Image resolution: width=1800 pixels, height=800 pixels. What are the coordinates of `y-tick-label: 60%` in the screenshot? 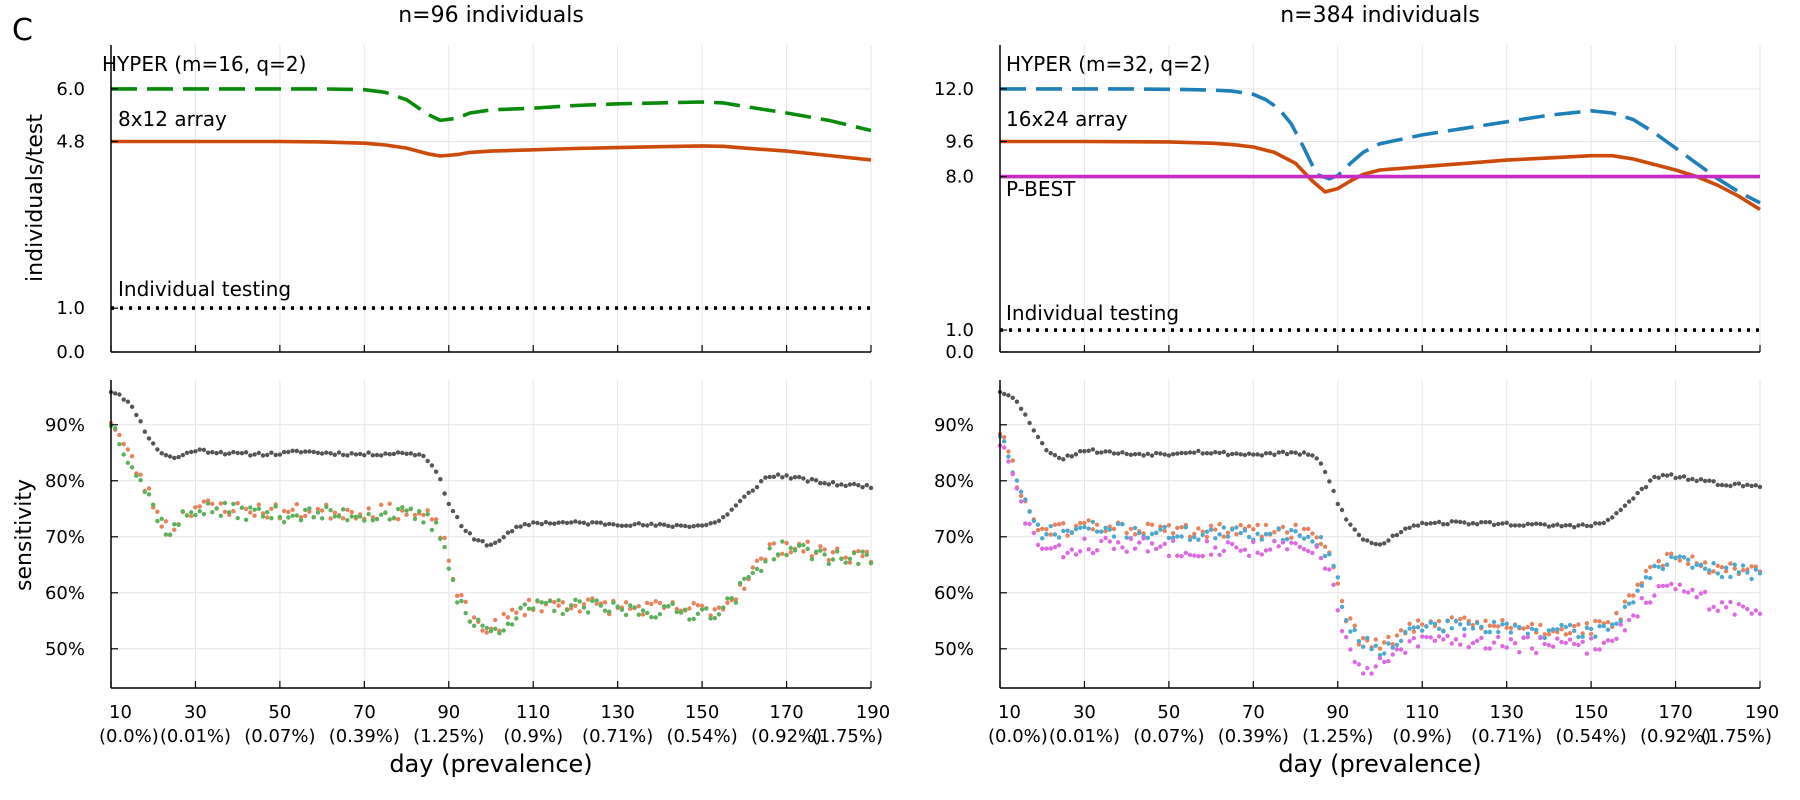 It's located at (65, 593).